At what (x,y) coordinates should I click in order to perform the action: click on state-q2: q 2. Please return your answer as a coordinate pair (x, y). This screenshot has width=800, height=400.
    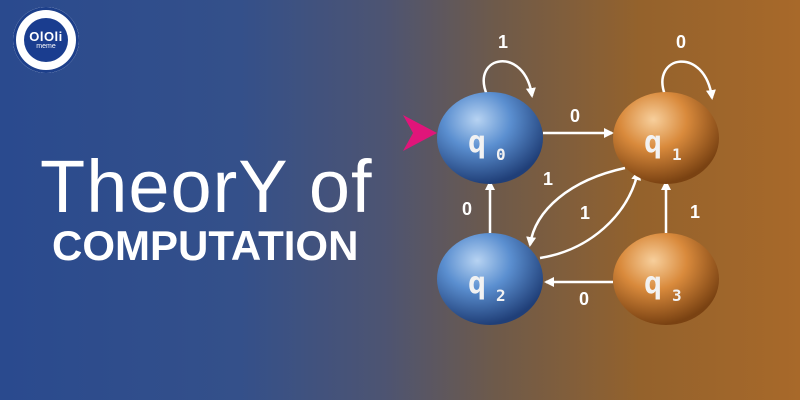
    Looking at the image, I should click on (490, 279).